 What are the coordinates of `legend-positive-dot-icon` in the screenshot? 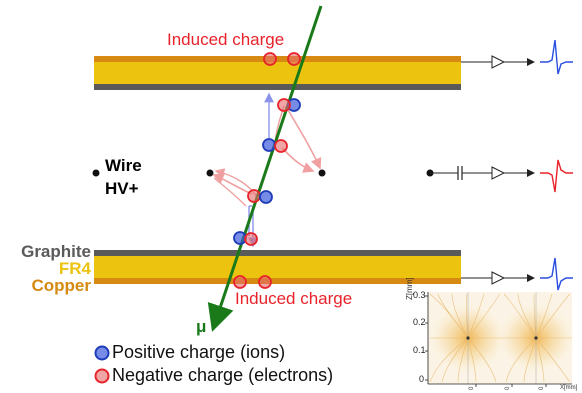 It's located at (102, 353).